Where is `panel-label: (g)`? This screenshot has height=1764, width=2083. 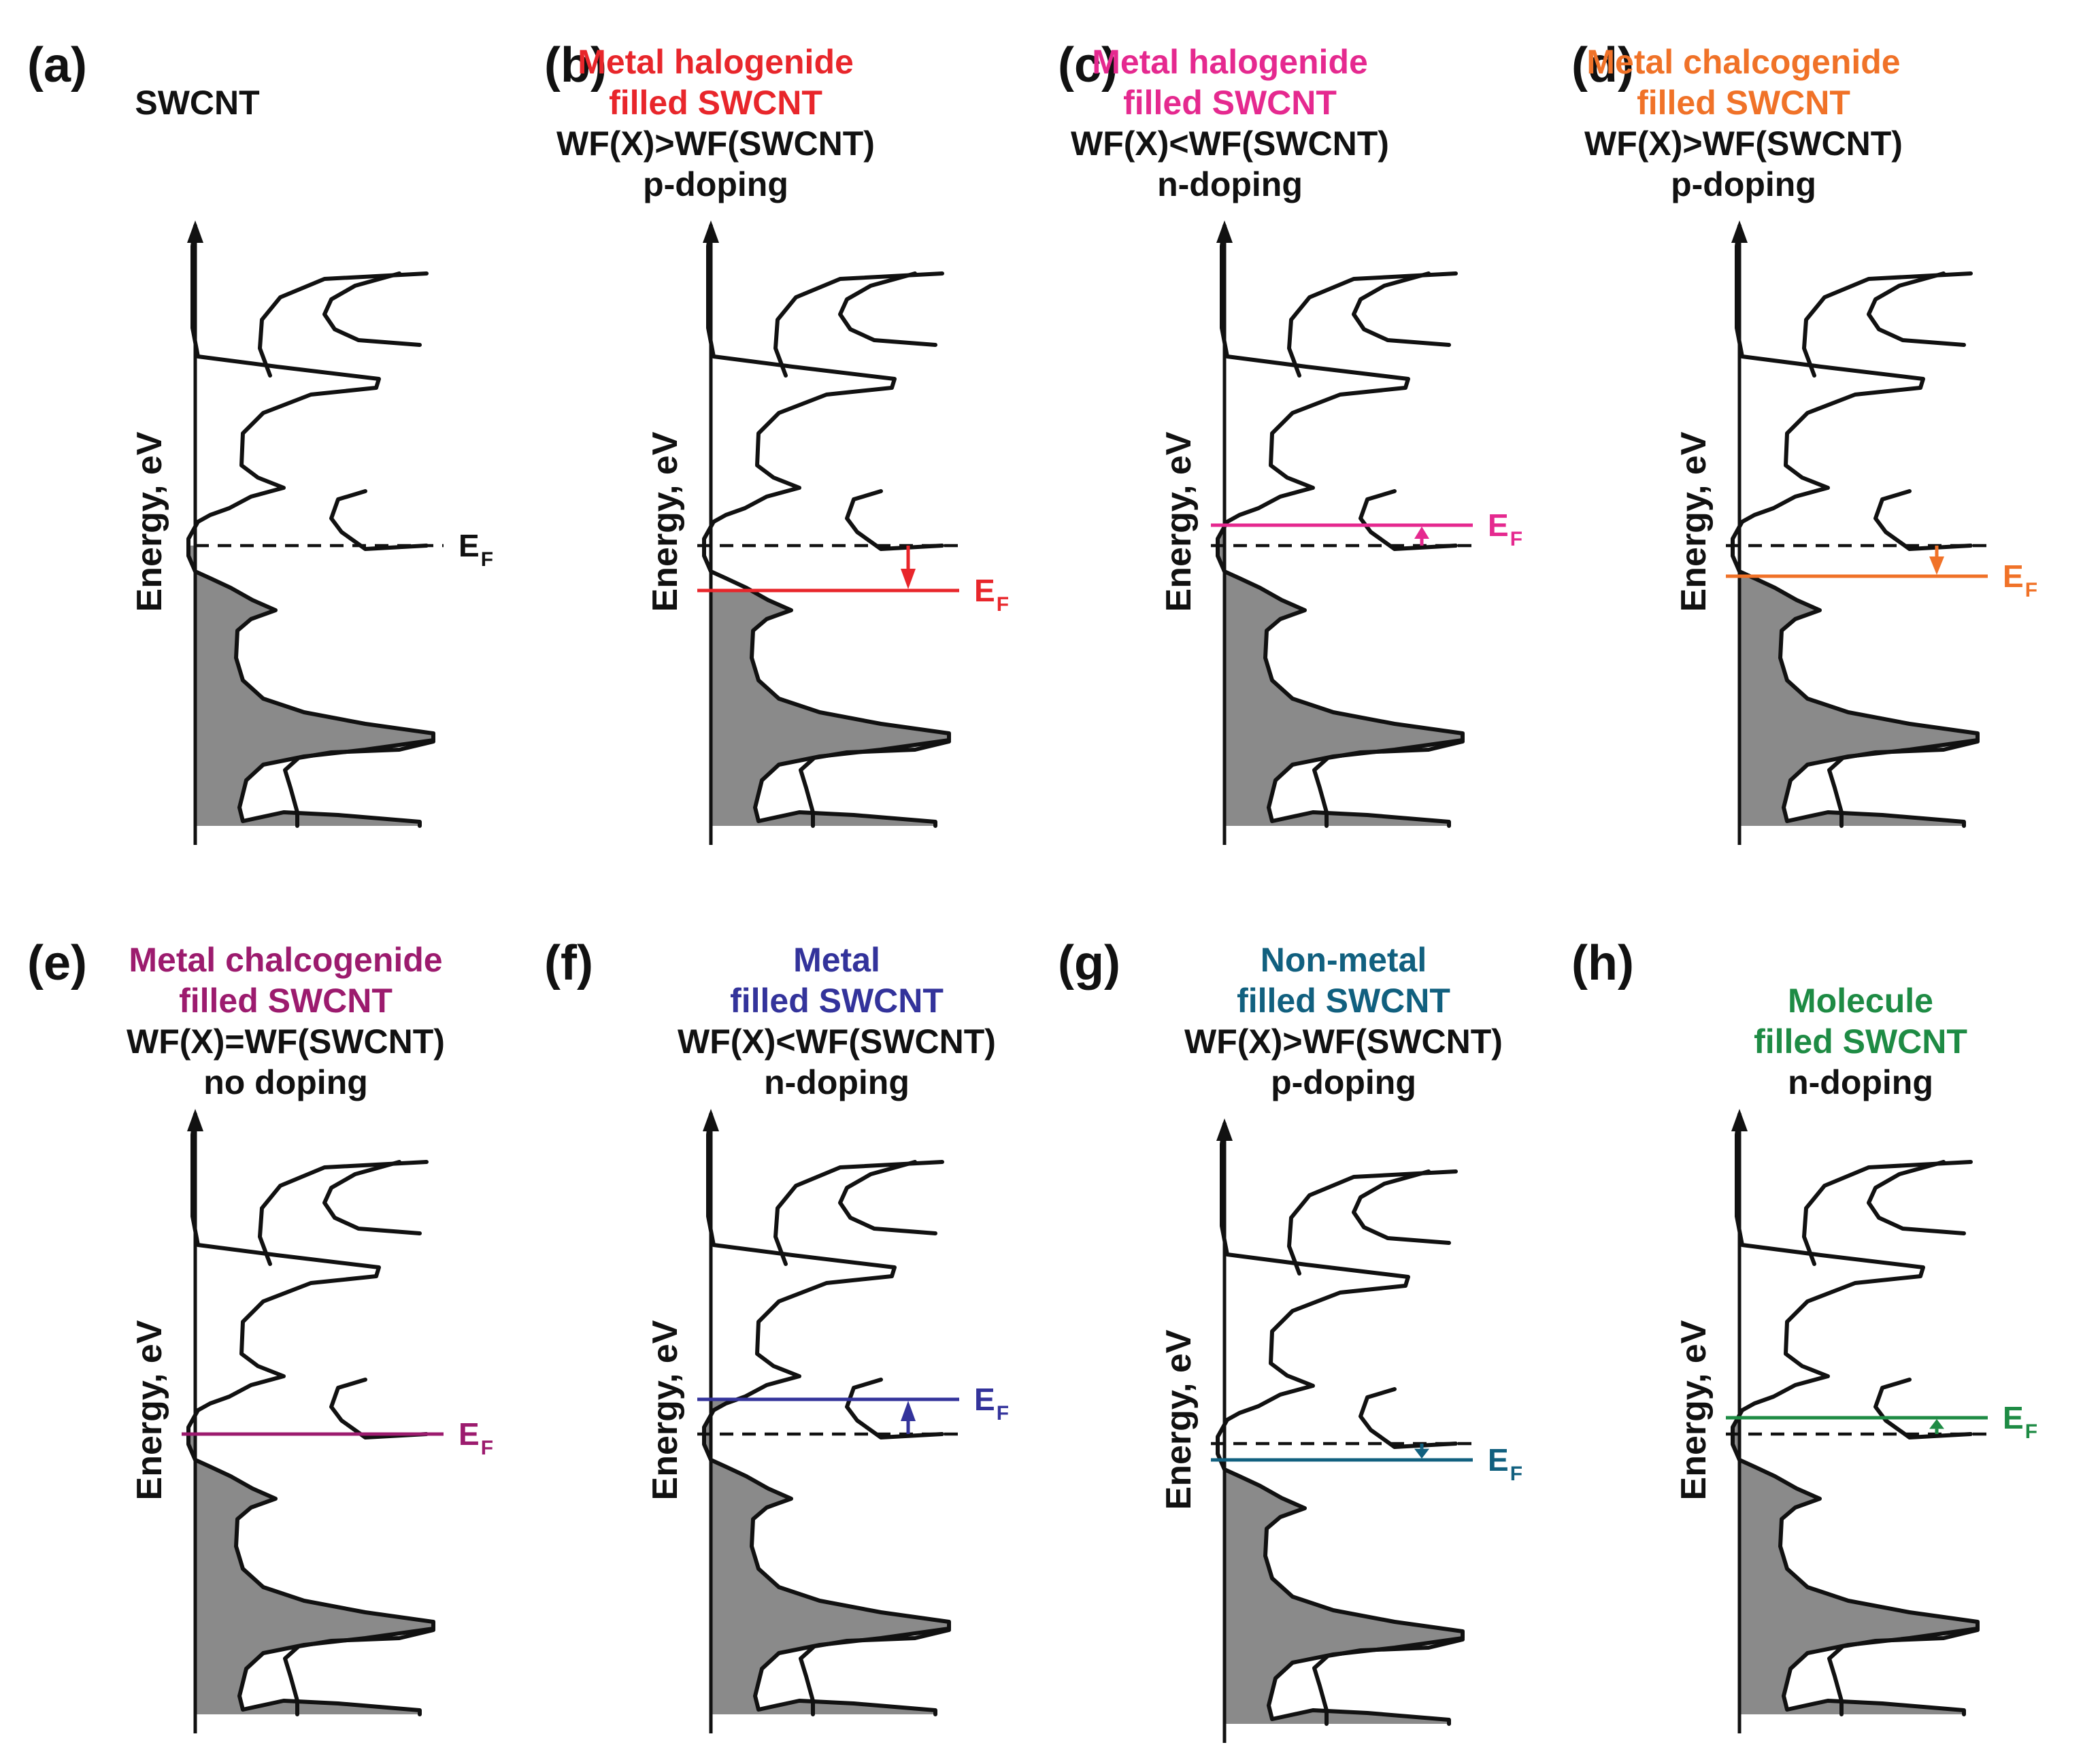
panel-label: (g) is located at coordinates (1089, 963).